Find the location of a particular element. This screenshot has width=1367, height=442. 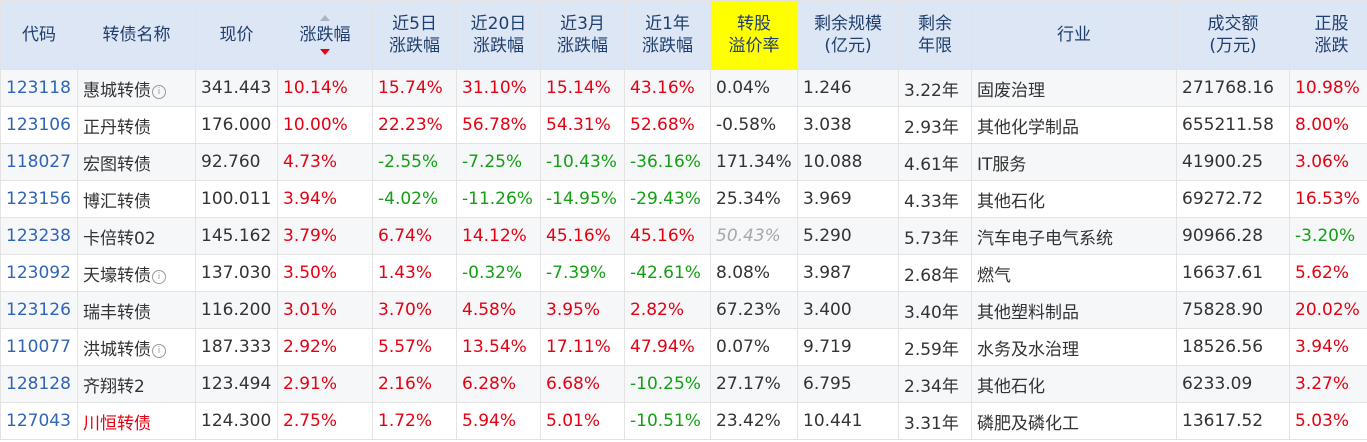

bond-name-cell: 正丹转债 is located at coordinates (136, 125).